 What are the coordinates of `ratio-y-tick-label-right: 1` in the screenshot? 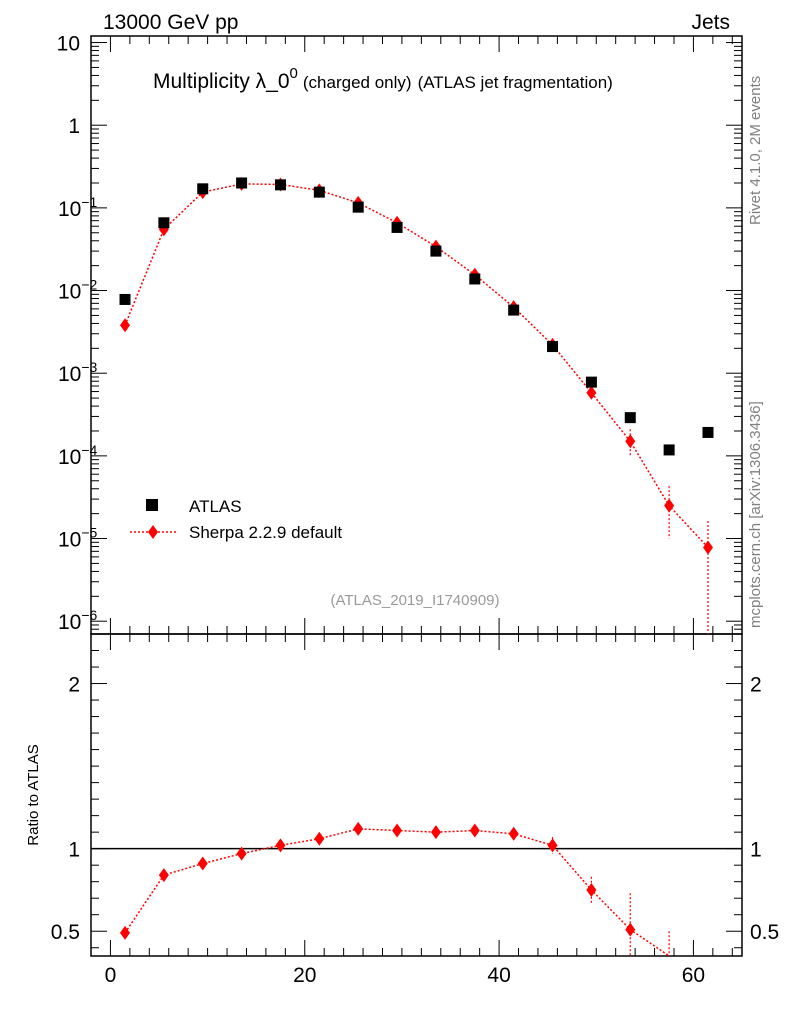 It's located at (756, 850).